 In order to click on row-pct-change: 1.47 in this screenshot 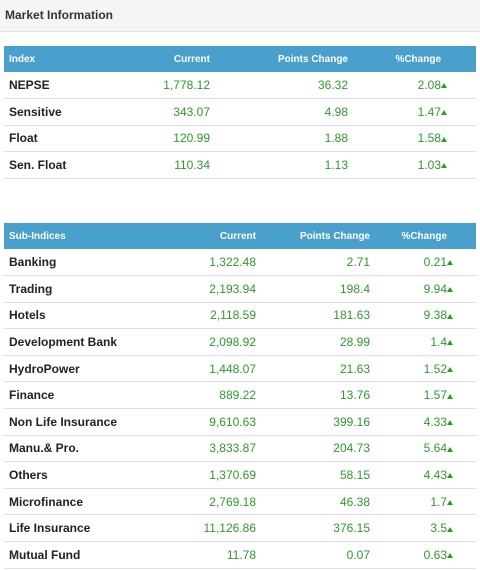, I will do `click(394, 112)`.